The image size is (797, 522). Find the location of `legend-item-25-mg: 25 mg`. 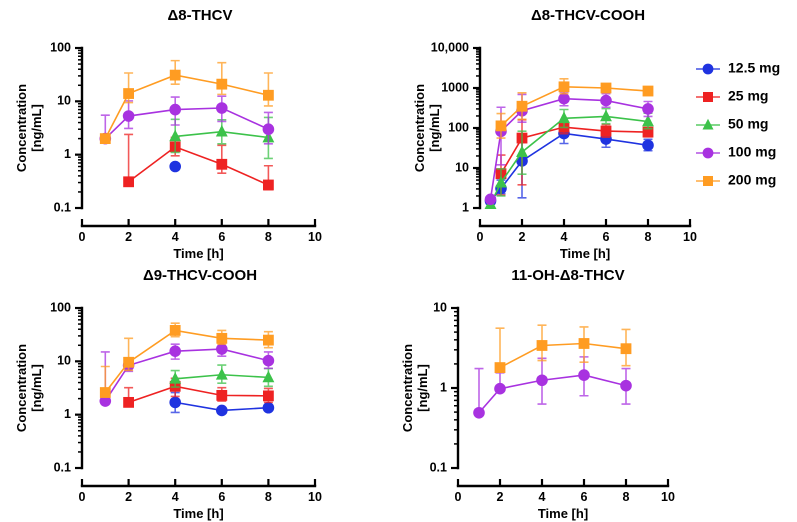

legend-item-25-mg: 25 mg is located at coordinates (732, 96).